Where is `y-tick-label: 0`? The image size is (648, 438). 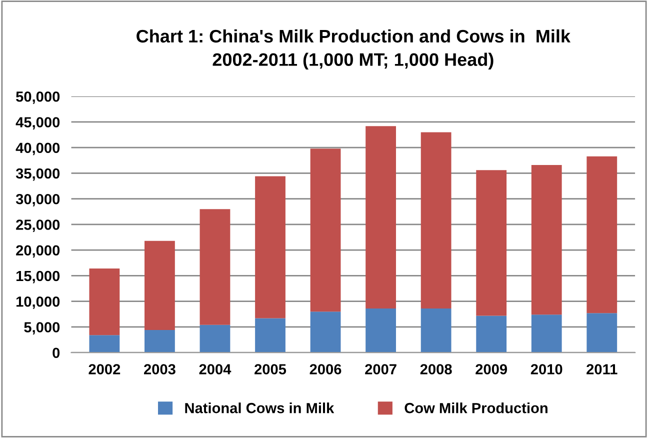 y-tick-label: 0 is located at coordinates (56, 353).